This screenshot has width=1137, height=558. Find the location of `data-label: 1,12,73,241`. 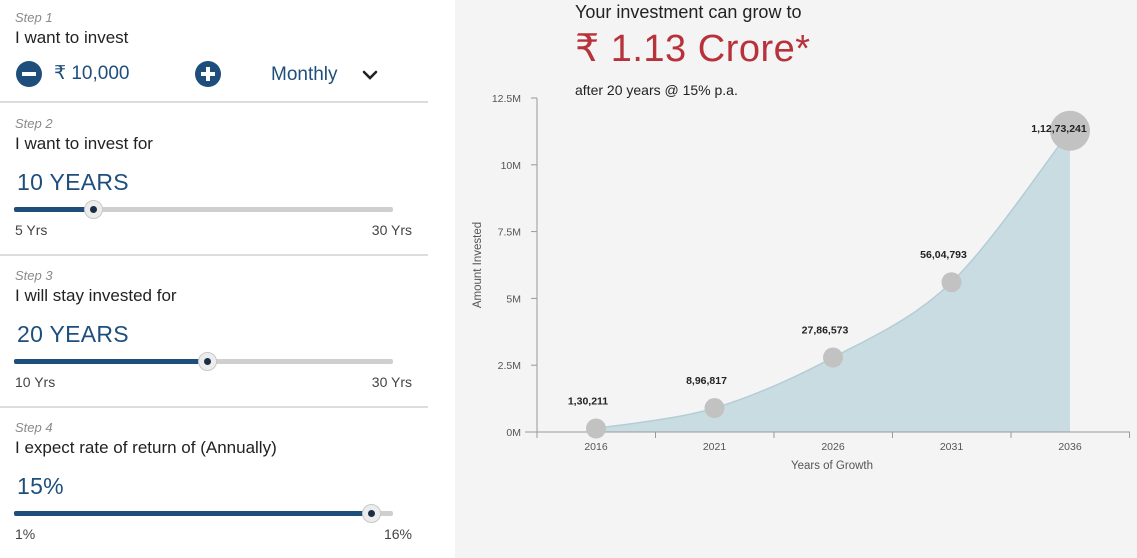

data-label: 1,12,73,241 is located at coordinates (1059, 129).